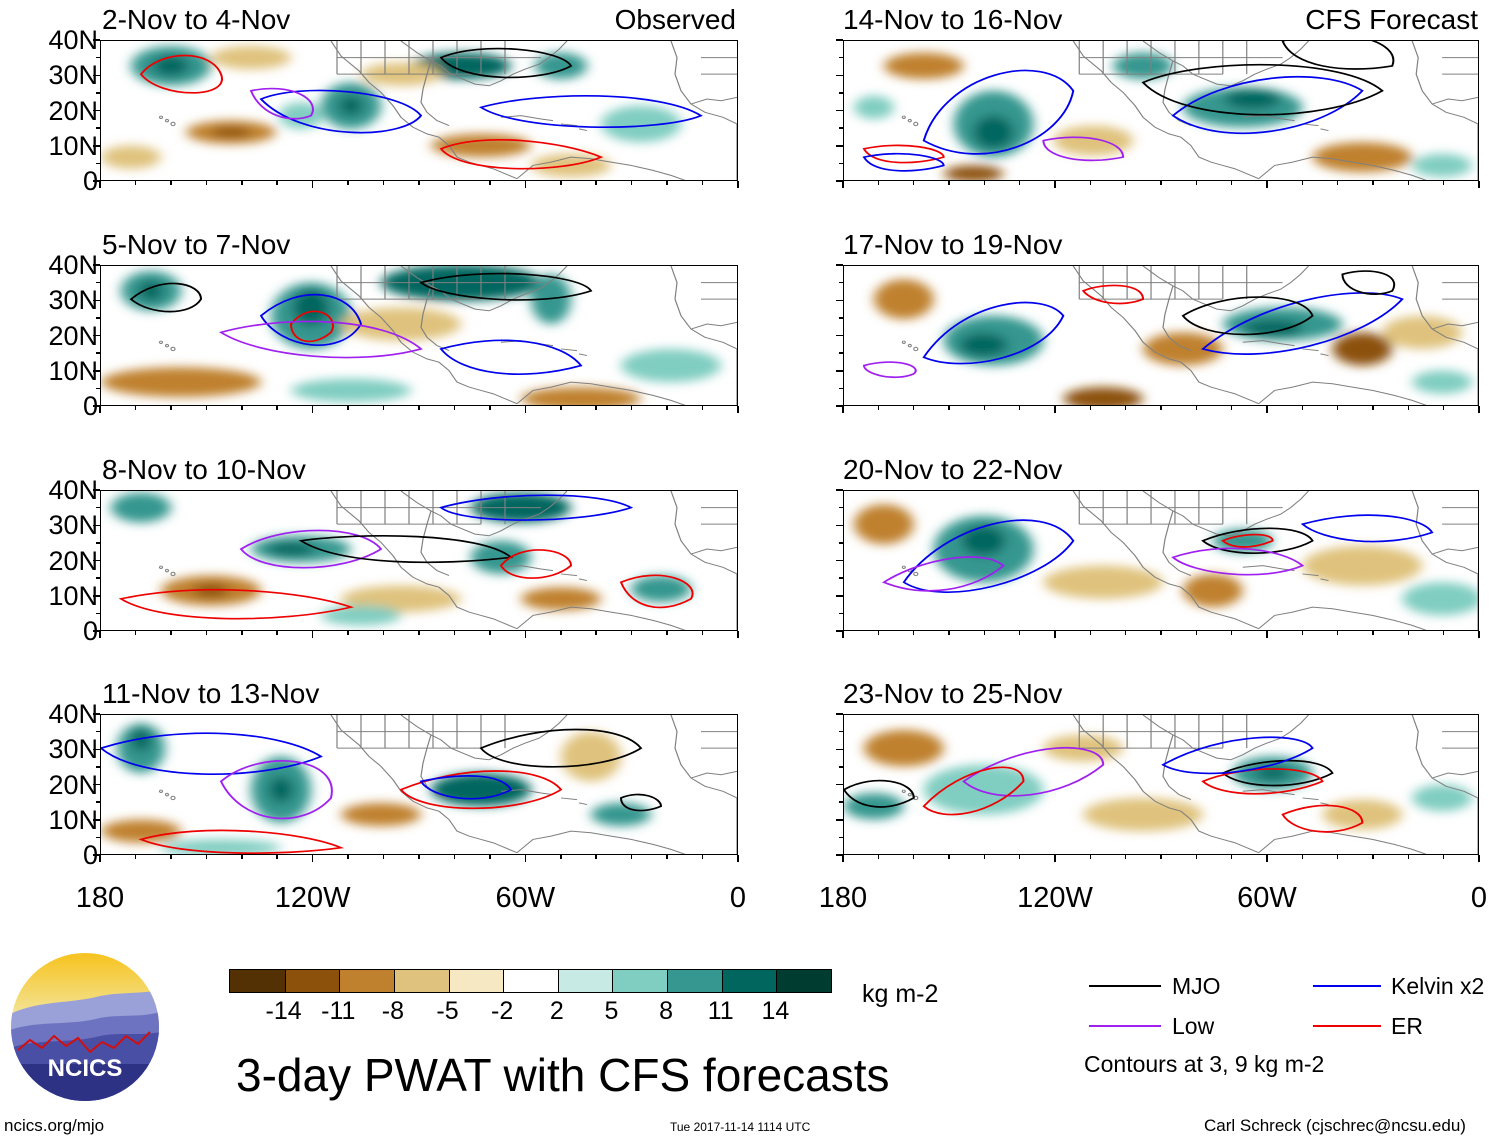 The width and height of the screenshot is (1510, 1141). What do you see at coordinates (73, 145) in the screenshot?
I see `lat-label: 10N` at bounding box center [73, 145].